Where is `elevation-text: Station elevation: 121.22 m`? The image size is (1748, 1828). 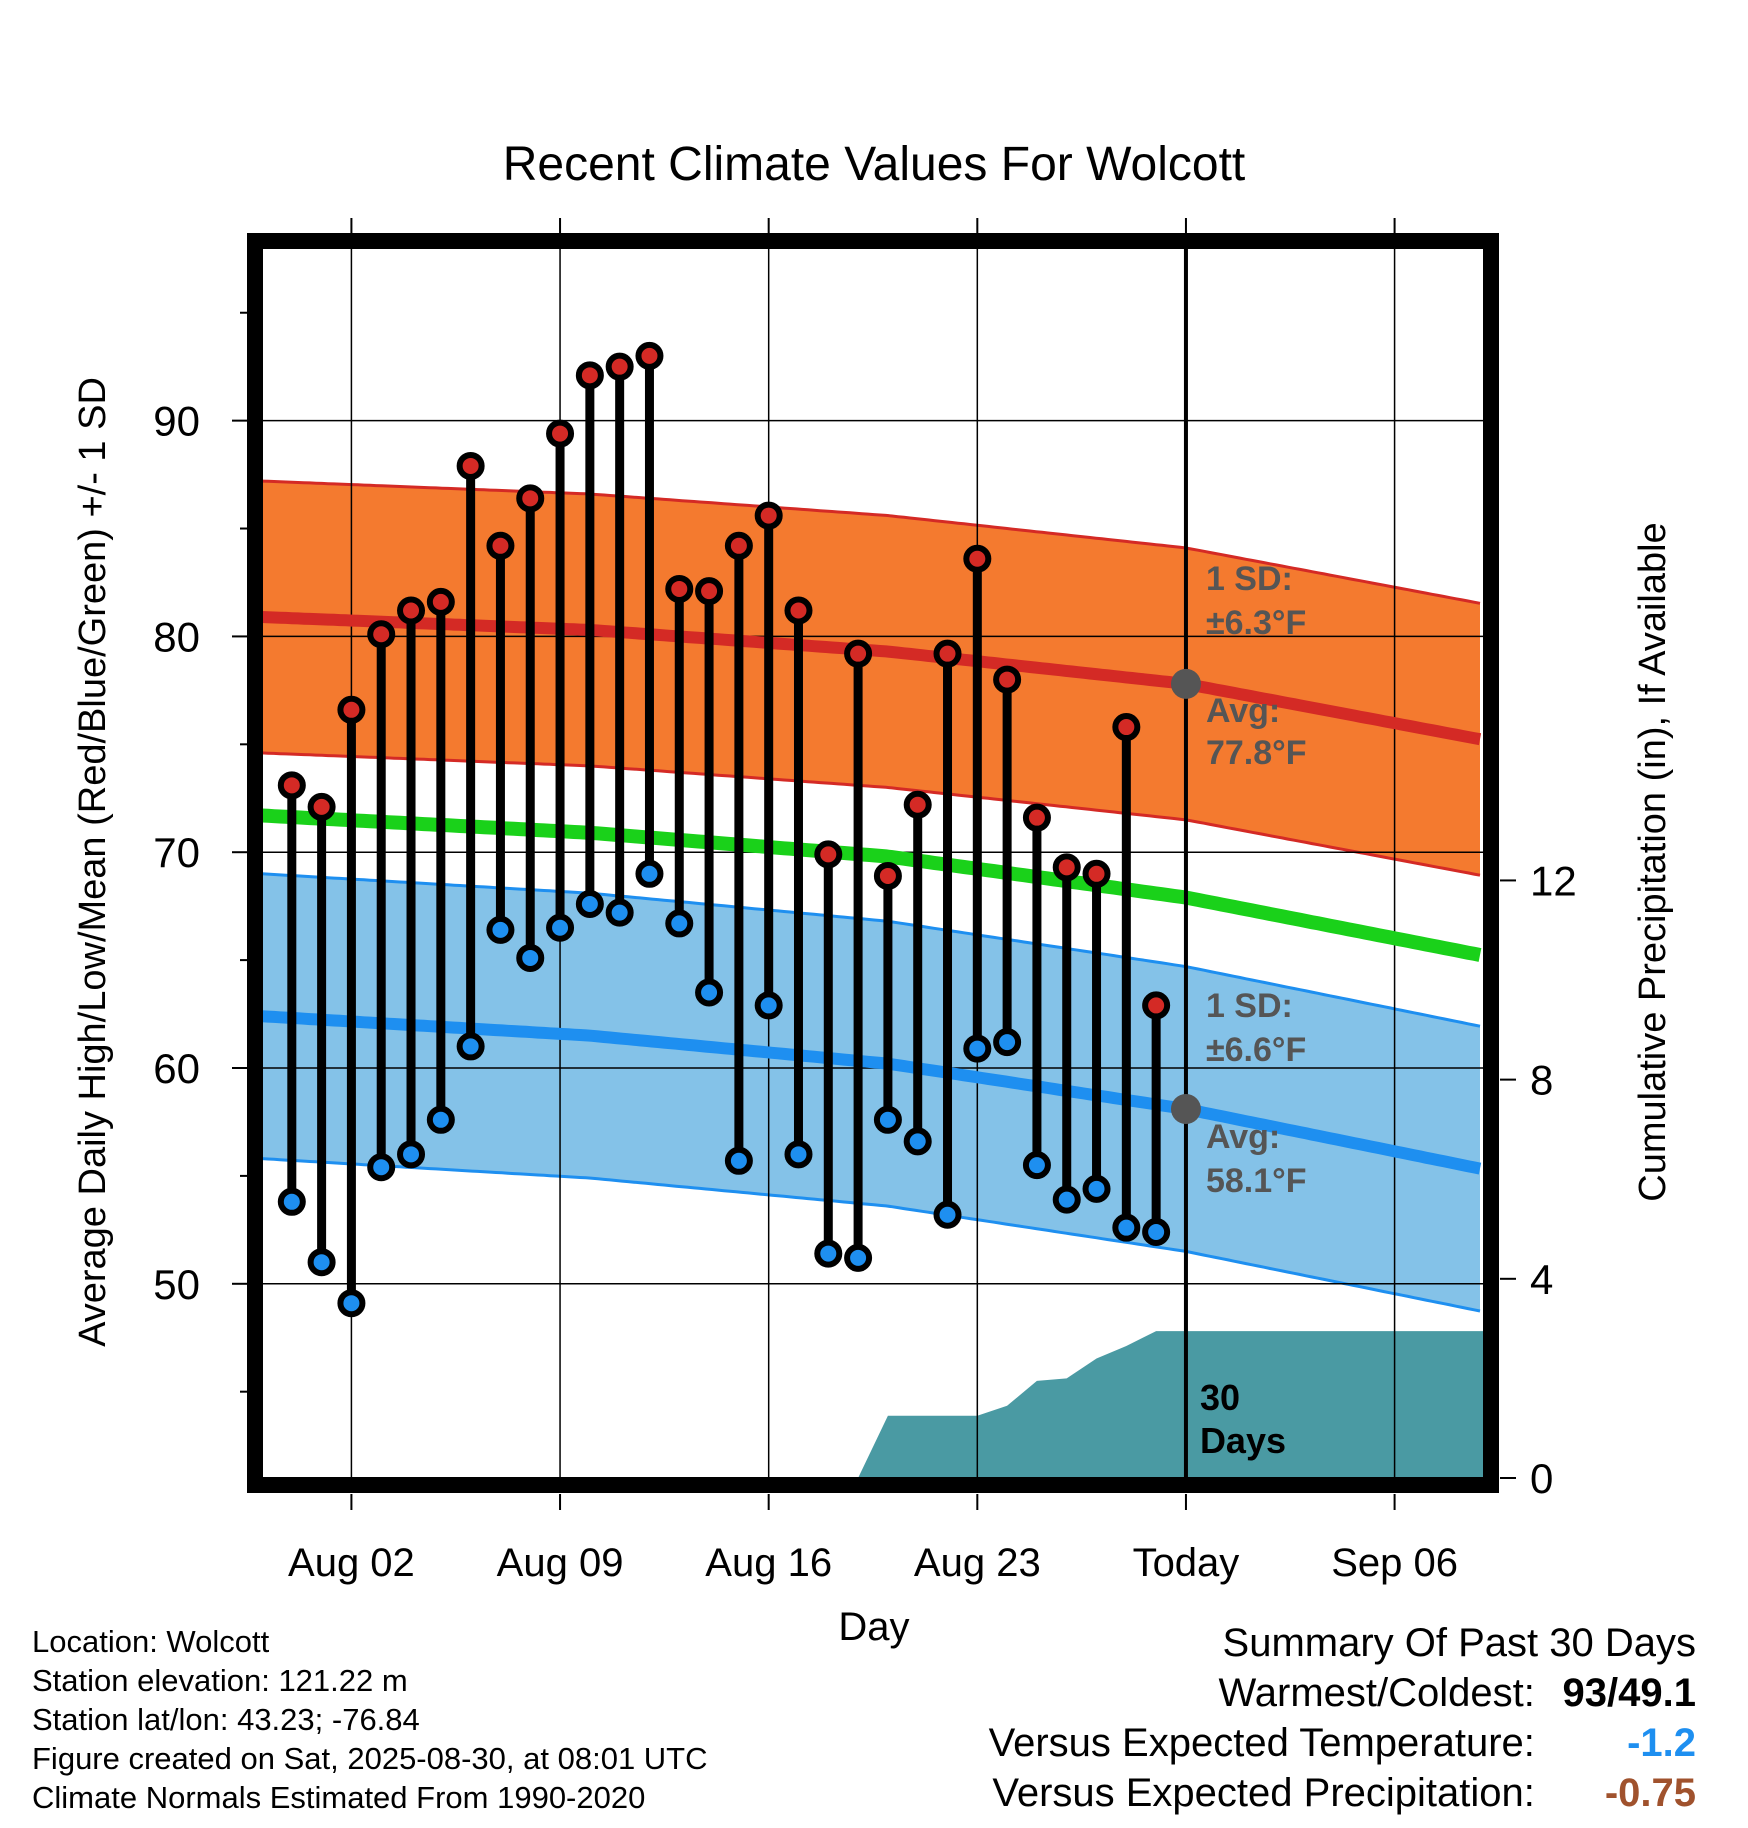
elevation-text: Station elevation: 121.22 m is located at coordinates (220, 1680).